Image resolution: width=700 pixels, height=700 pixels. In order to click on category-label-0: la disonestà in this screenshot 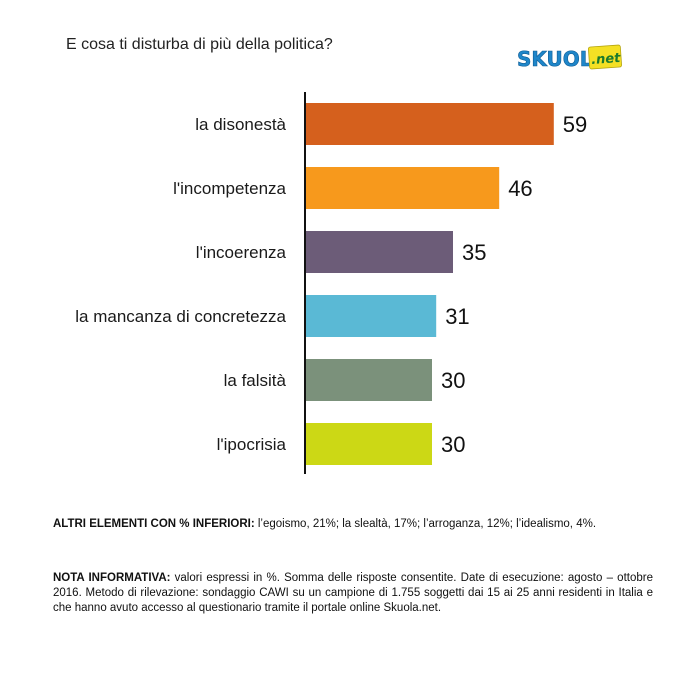, I will do `click(240, 124)`.